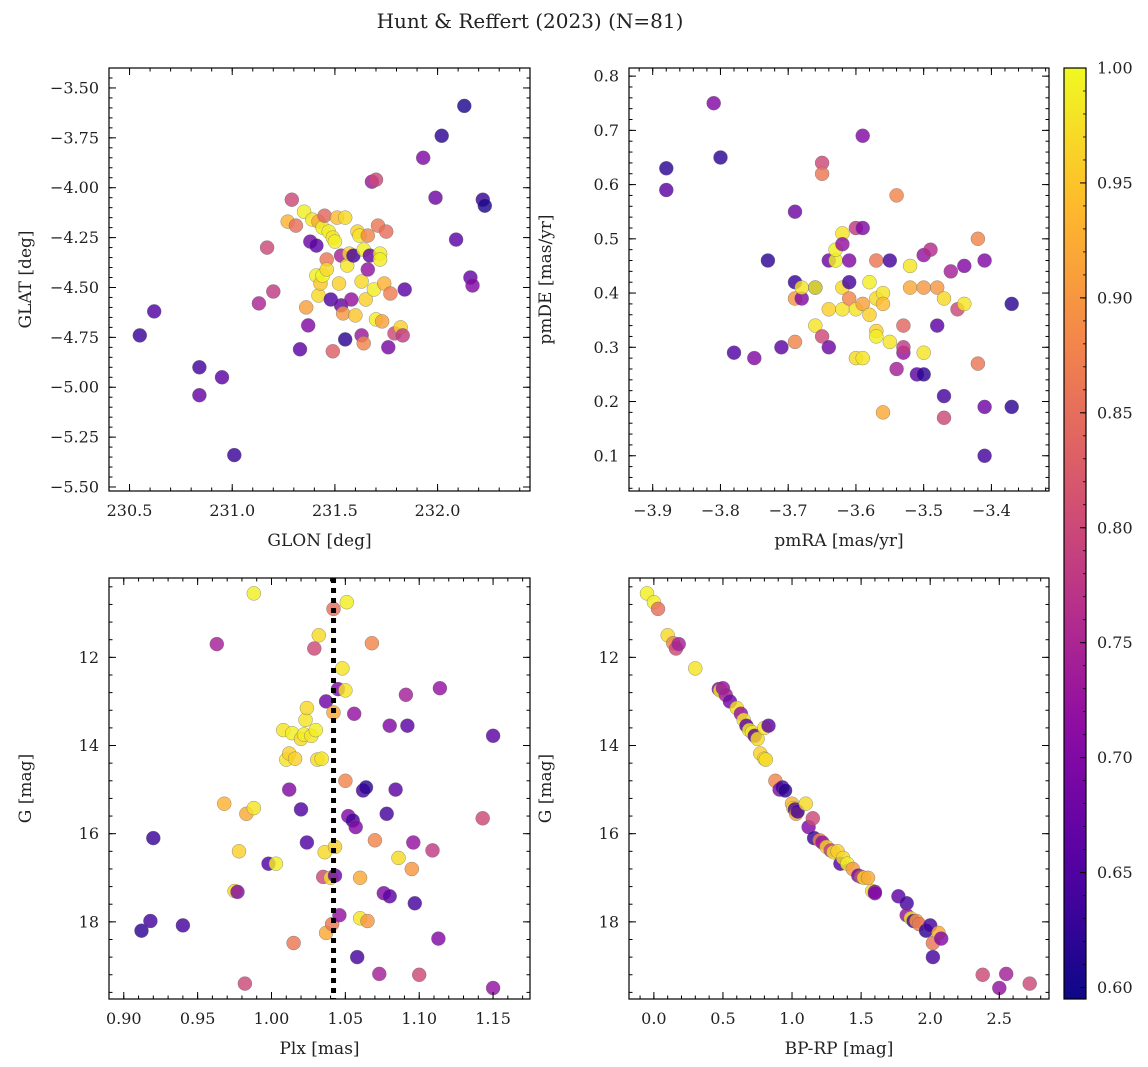  What do you see at coordinates (652, 510) in the screenshot?
I see `x-tick-label: −3.9` at bounding box center [652, 510].